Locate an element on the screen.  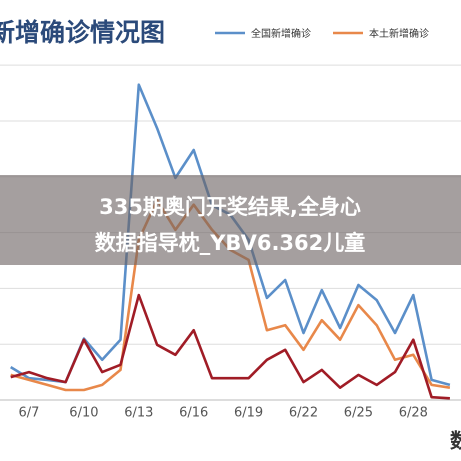
x-tick-label: 6/16 is located at coordinates (193, 413).